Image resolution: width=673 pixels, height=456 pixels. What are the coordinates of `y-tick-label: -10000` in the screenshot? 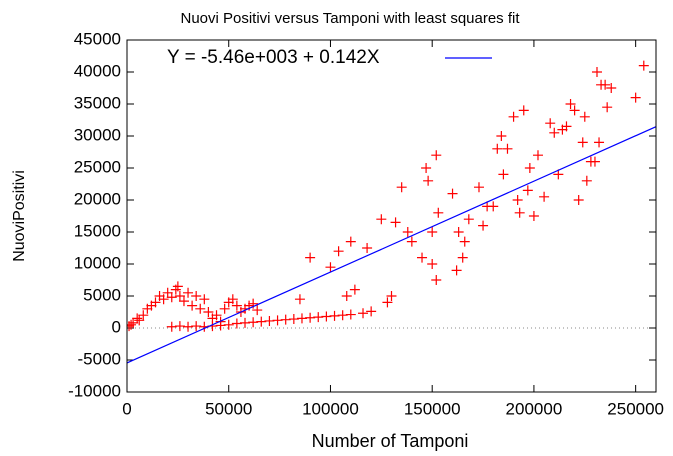 It's located at (94, 390).